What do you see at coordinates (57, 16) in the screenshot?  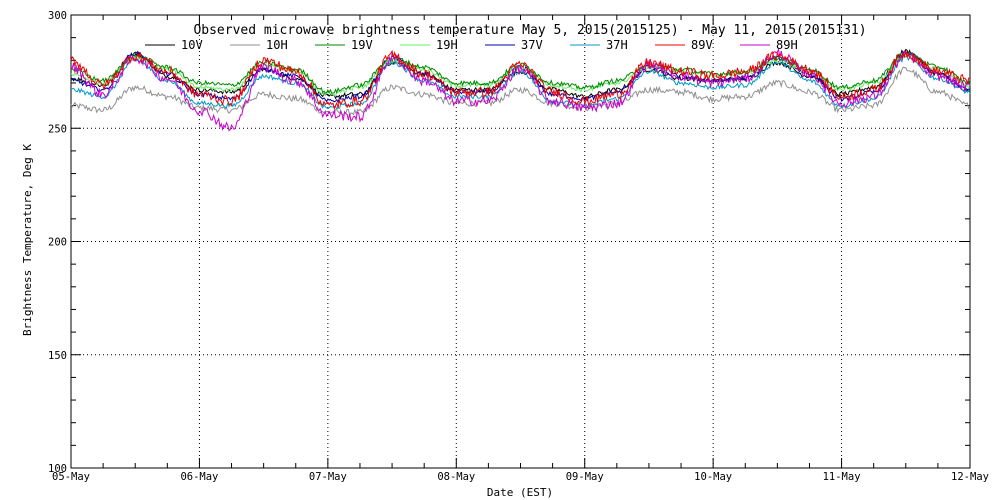 I see `y-tick-label: 300` at bounding box center [57, 16].